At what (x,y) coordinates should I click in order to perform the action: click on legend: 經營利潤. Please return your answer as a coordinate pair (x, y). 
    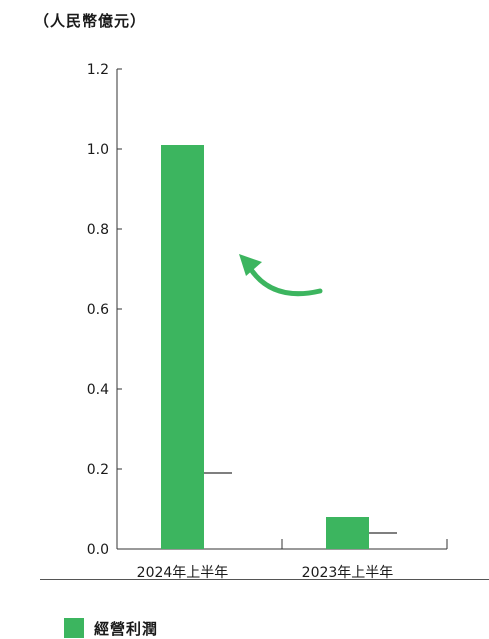
    Looking at the image, I should click on (111, 628).